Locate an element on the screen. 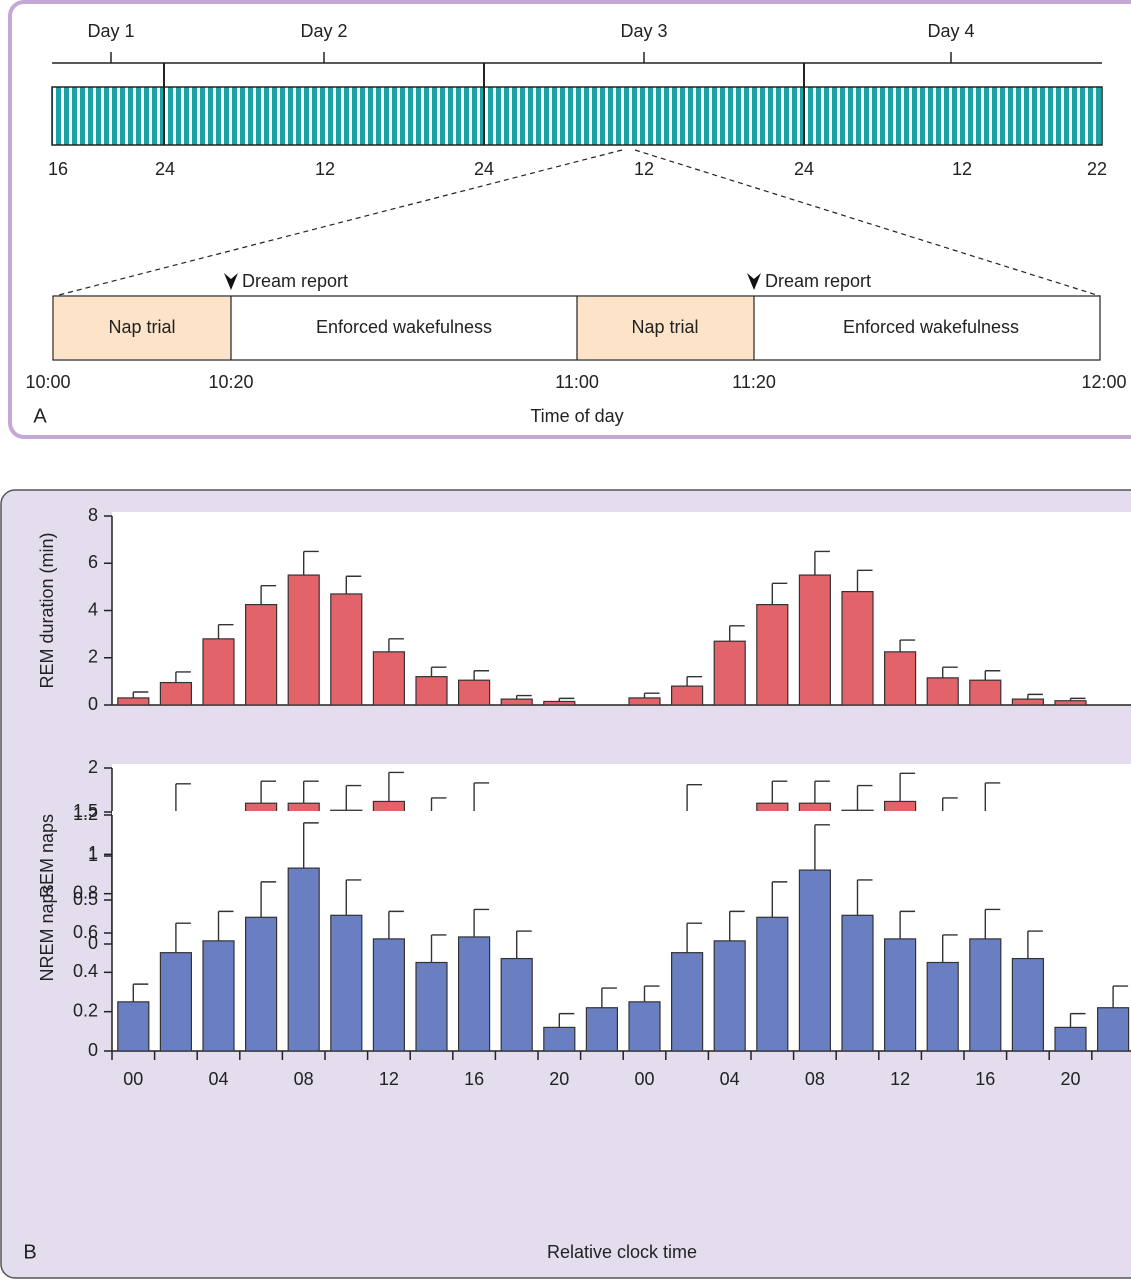 The image size is (1131, 1285). schedule-bar is located at coordinates (577, 116).